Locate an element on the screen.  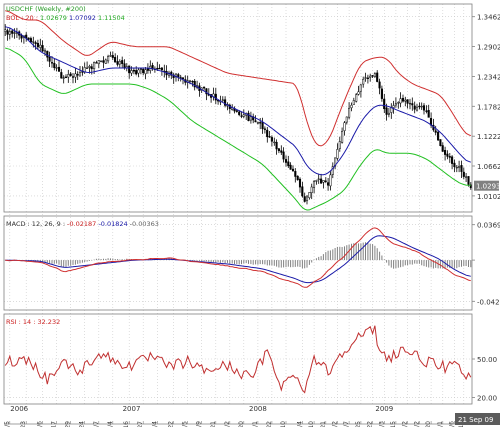
price-y-tick-label: 1.2902 is located at coordinates (488, 48).